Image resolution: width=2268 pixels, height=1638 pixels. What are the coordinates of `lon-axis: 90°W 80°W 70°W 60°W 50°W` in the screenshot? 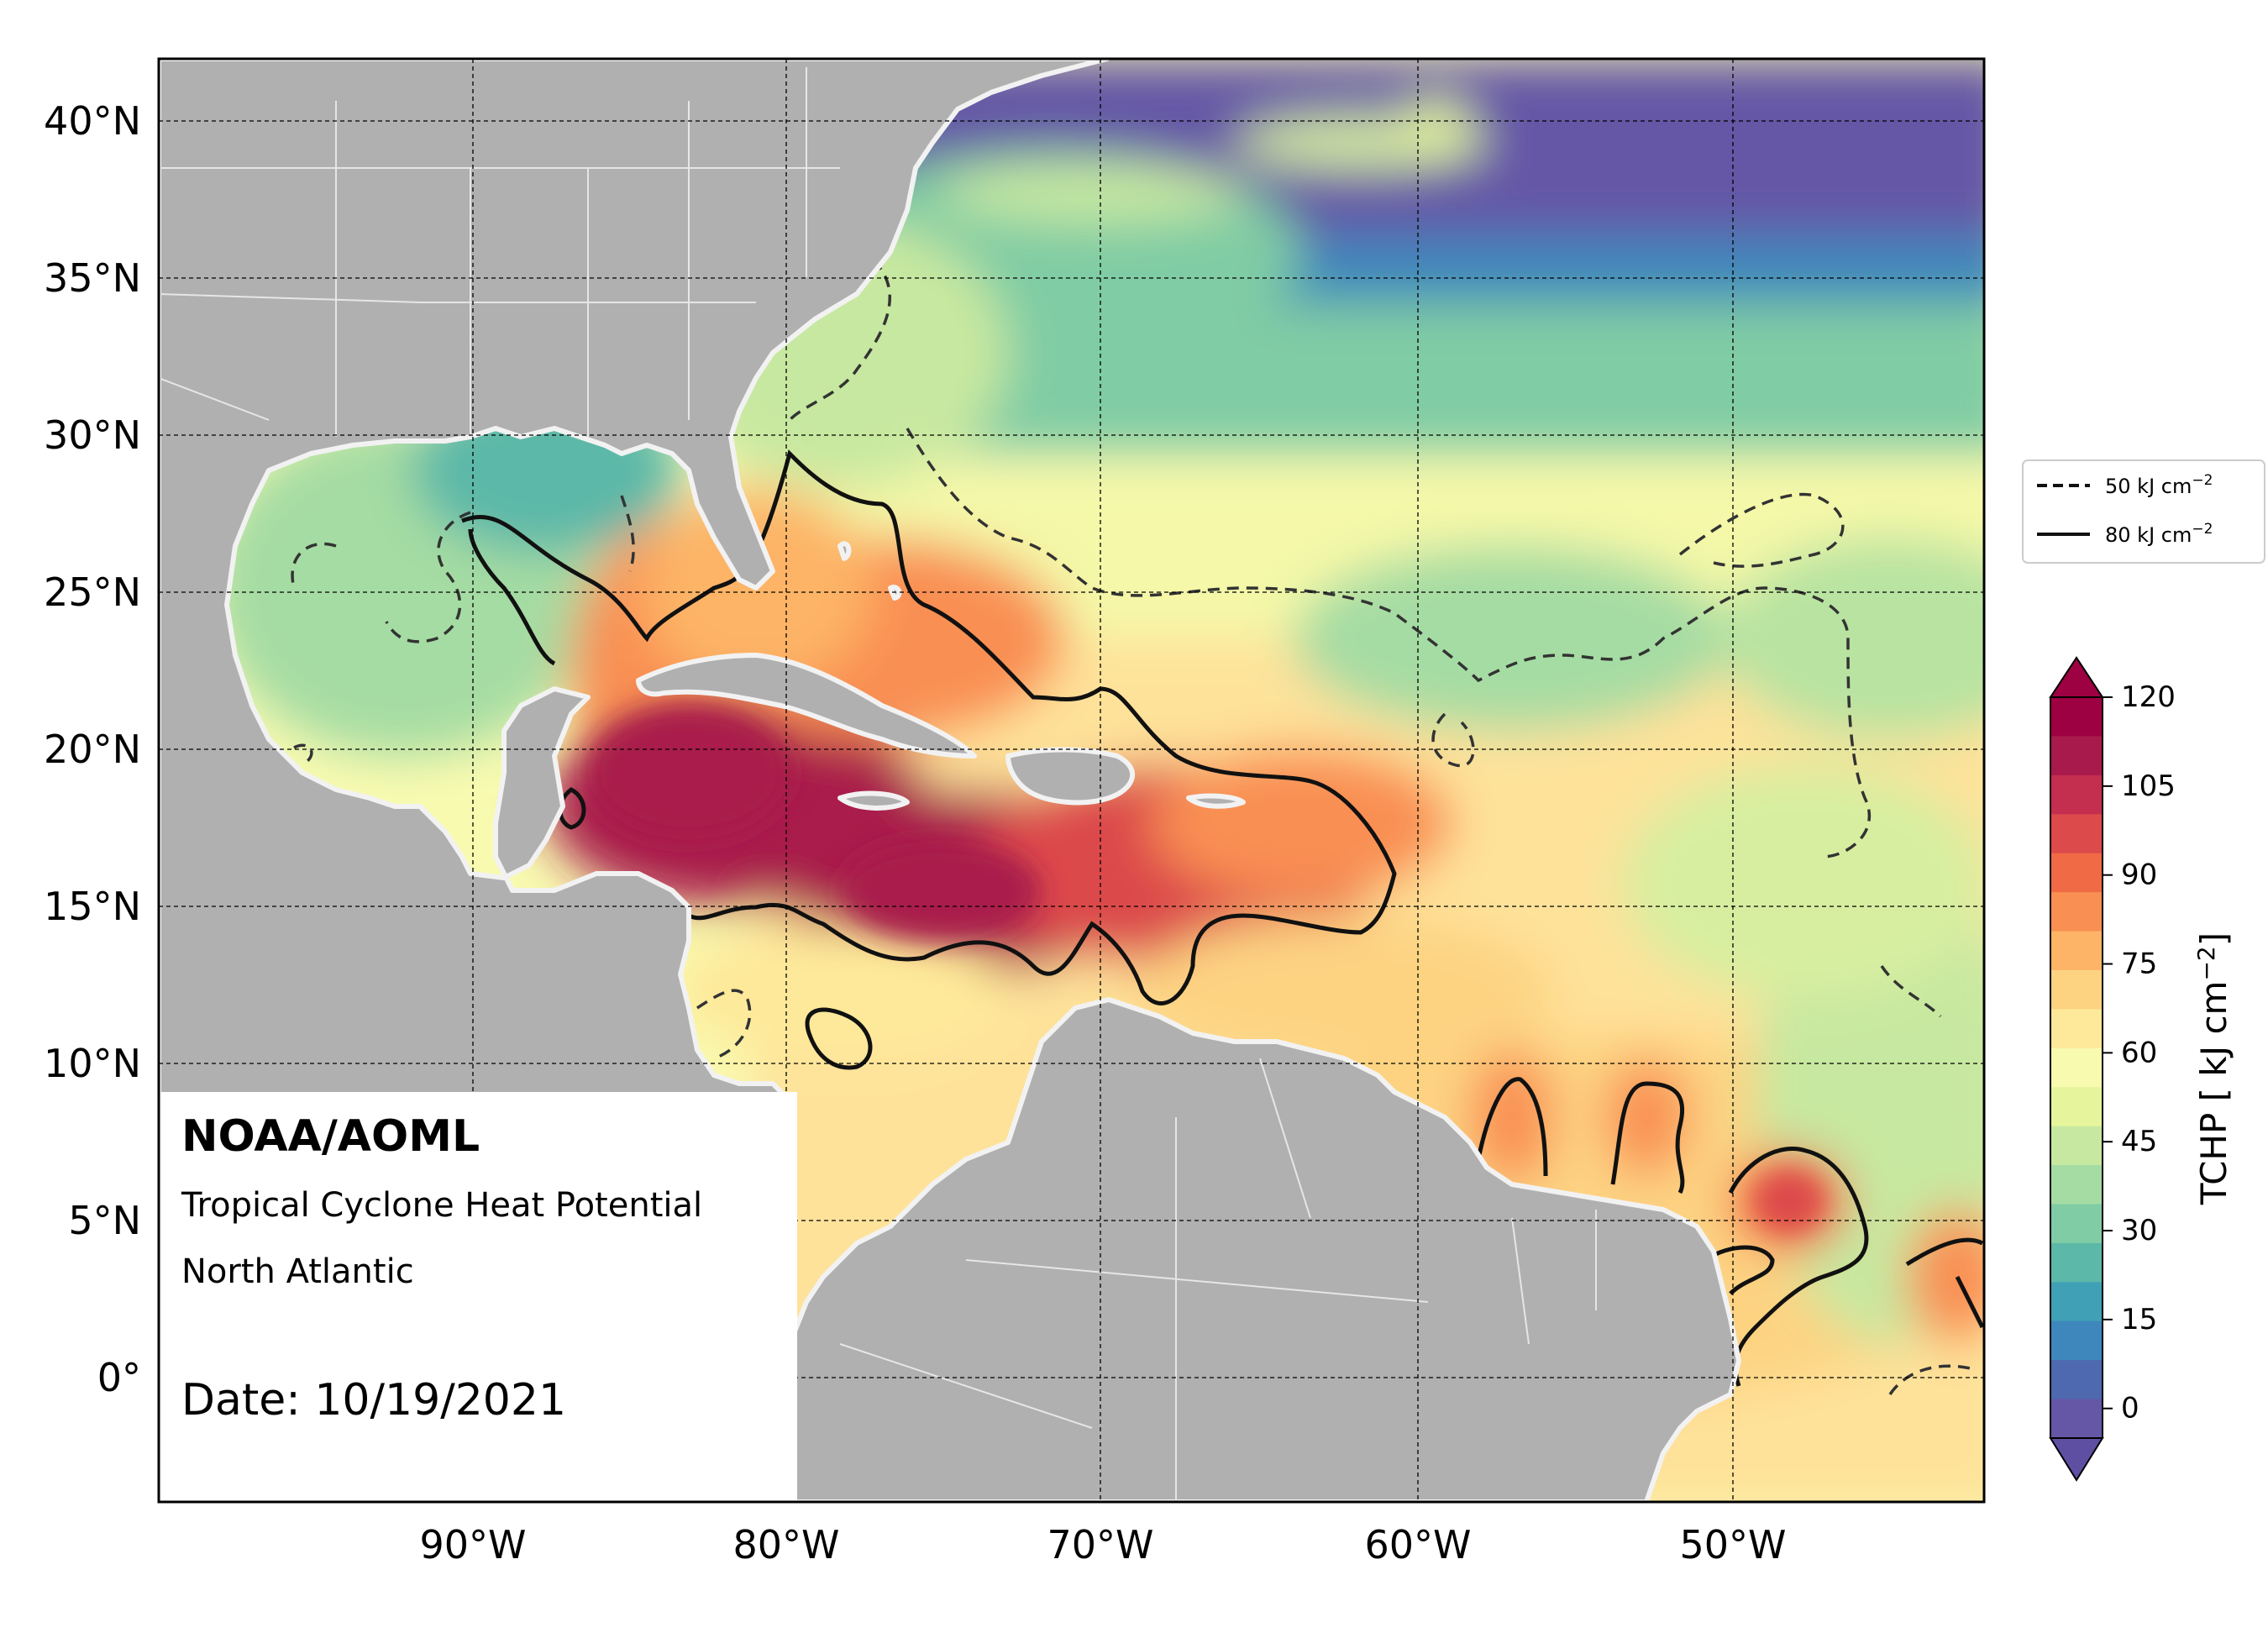 It's located at (1102, 1544).